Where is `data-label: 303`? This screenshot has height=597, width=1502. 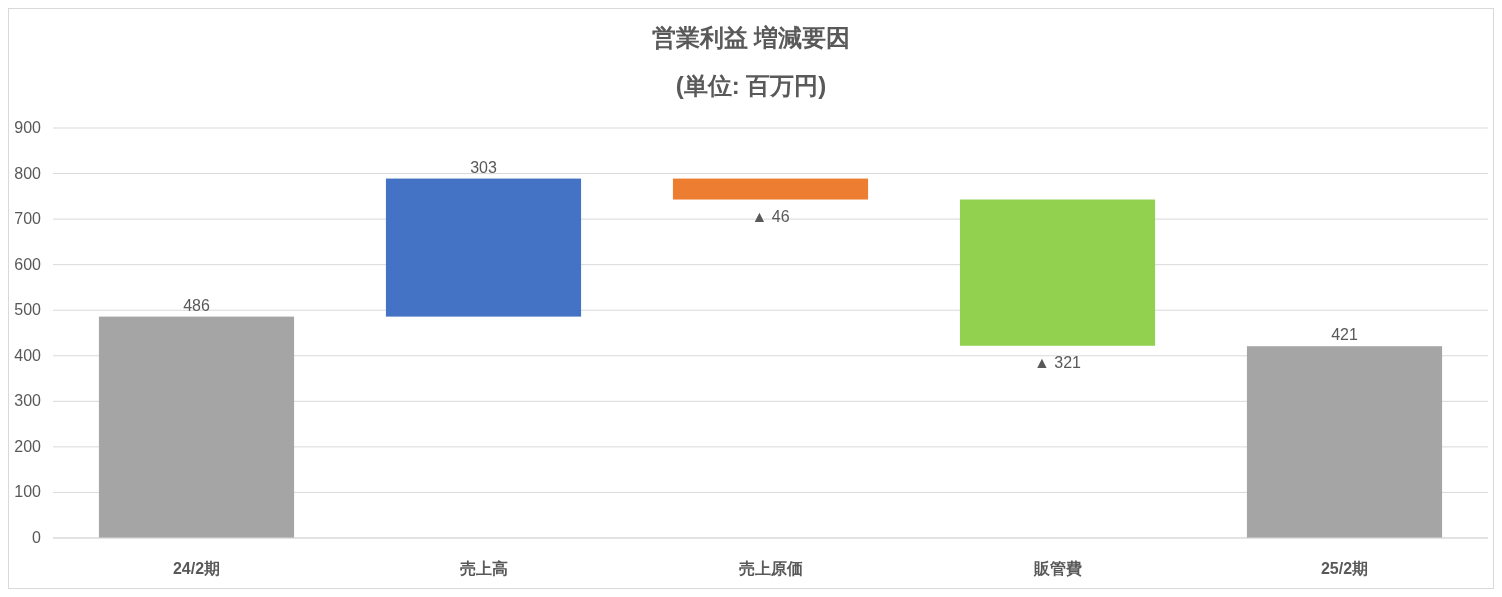
data-label: 303 is located at coordinates (483, 167).